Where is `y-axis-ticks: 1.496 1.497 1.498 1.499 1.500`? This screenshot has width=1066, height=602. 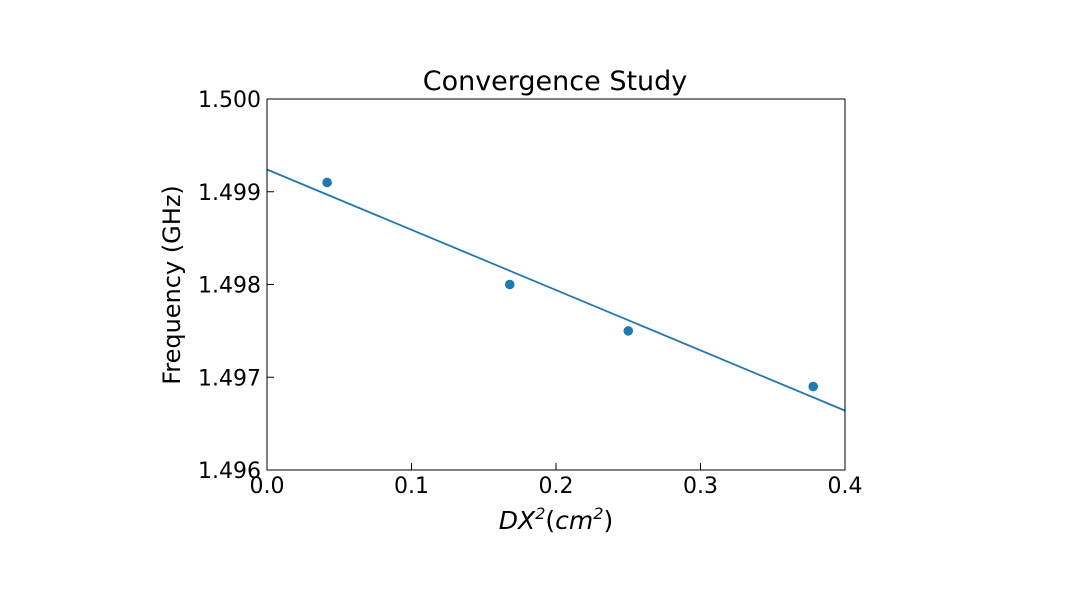
y-axis-ticks: 1.496 1.497 1.498 1.499 1.500 is located at coordinates (236, 286).